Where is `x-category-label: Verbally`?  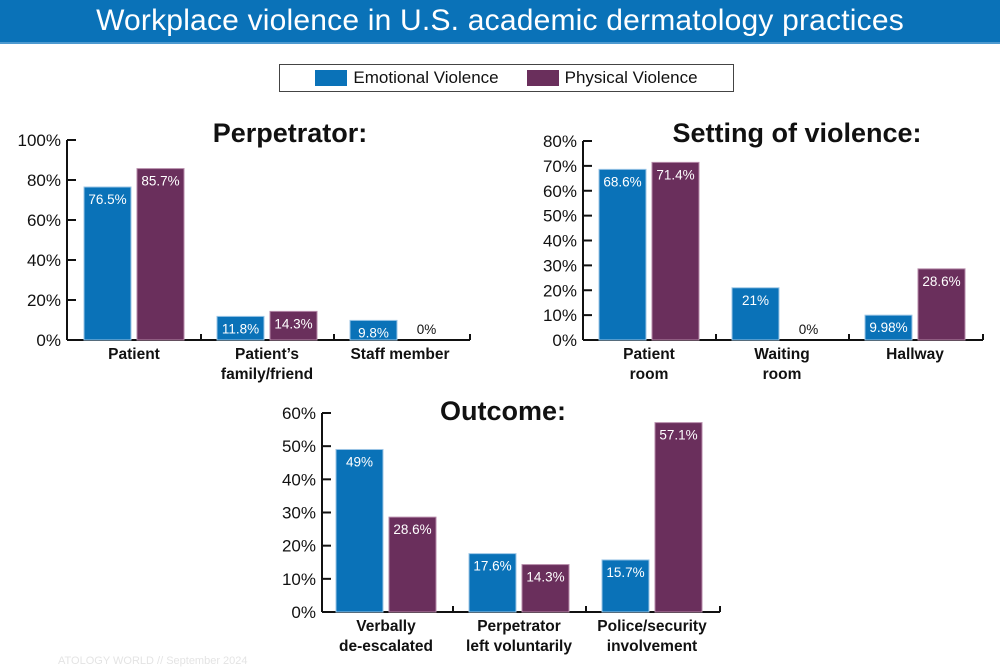 x-category-label: Verbally is located at coordinates (386, 626).